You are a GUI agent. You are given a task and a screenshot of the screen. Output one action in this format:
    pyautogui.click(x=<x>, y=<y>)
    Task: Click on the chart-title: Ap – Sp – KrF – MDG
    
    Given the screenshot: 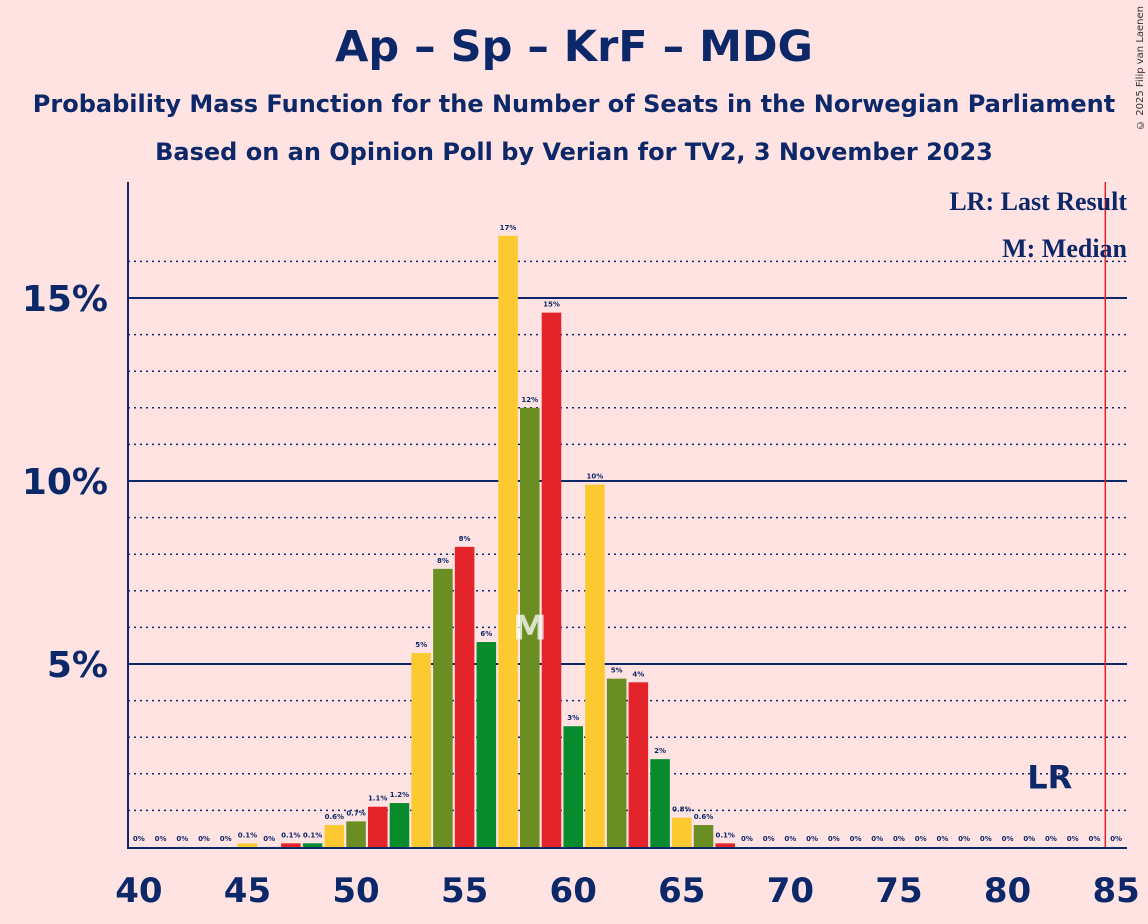 What is the action you would take?
    pyautogui.click(x=574, y=47)
    